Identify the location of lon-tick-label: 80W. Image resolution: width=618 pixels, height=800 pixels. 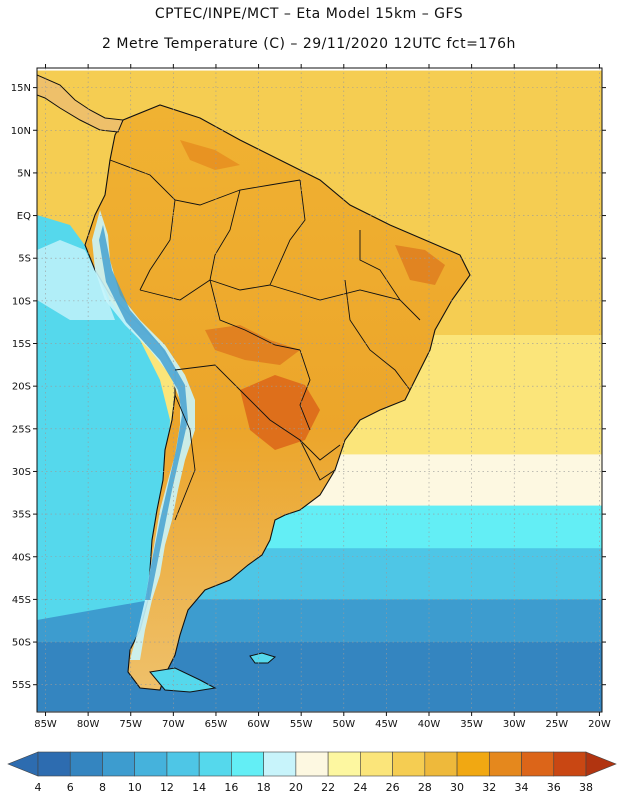
(88, 724).